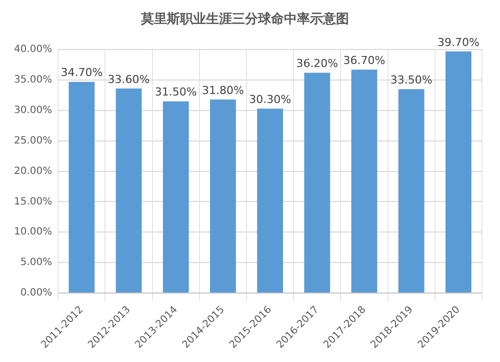 This screenshot has width=500, height=362. What do you see at coordinates (33, 140) in the screenshot?
I see `y-tick-label: 25.00%` at bounding box center [33, 140].